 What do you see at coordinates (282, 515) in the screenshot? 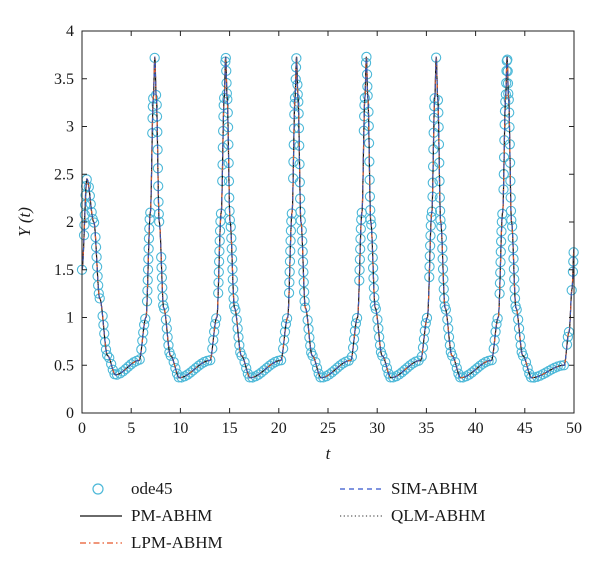
I see `legend: ode45 PM-ABHM LPM-ABHM SIM-ABHM QLM-ABHM` at bounding box center [282, 515].